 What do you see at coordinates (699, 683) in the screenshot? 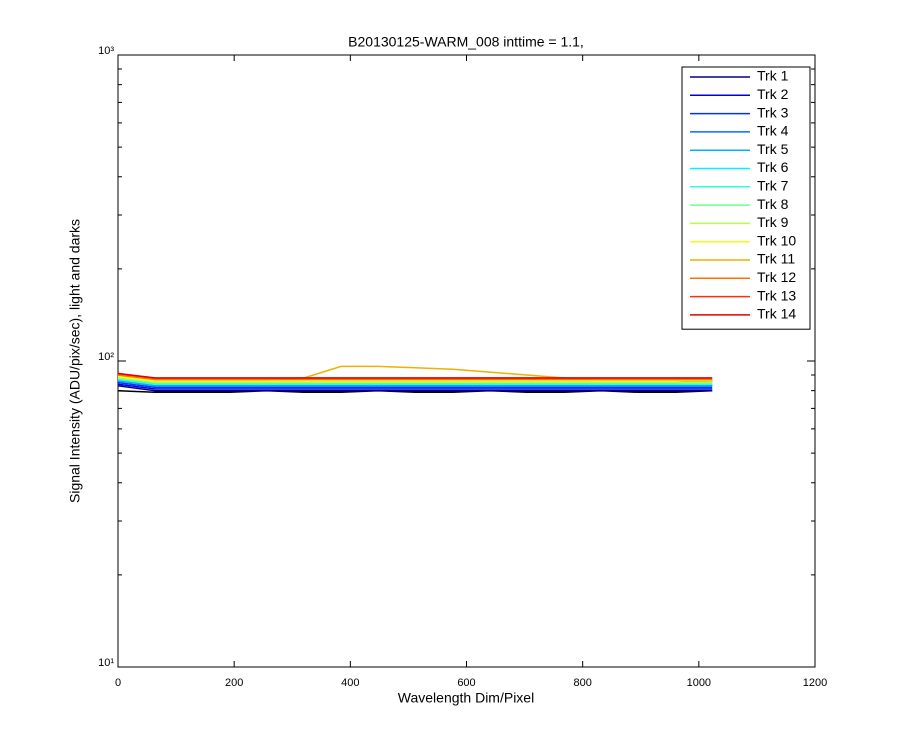
I see `x-tick-label: 1000` at bounding box center [699, 683].